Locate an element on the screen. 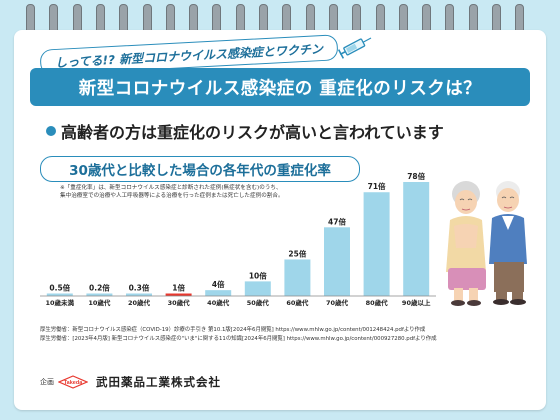  company-name: 武田薬品工業株式会社 is located at coordinates (158, 382).